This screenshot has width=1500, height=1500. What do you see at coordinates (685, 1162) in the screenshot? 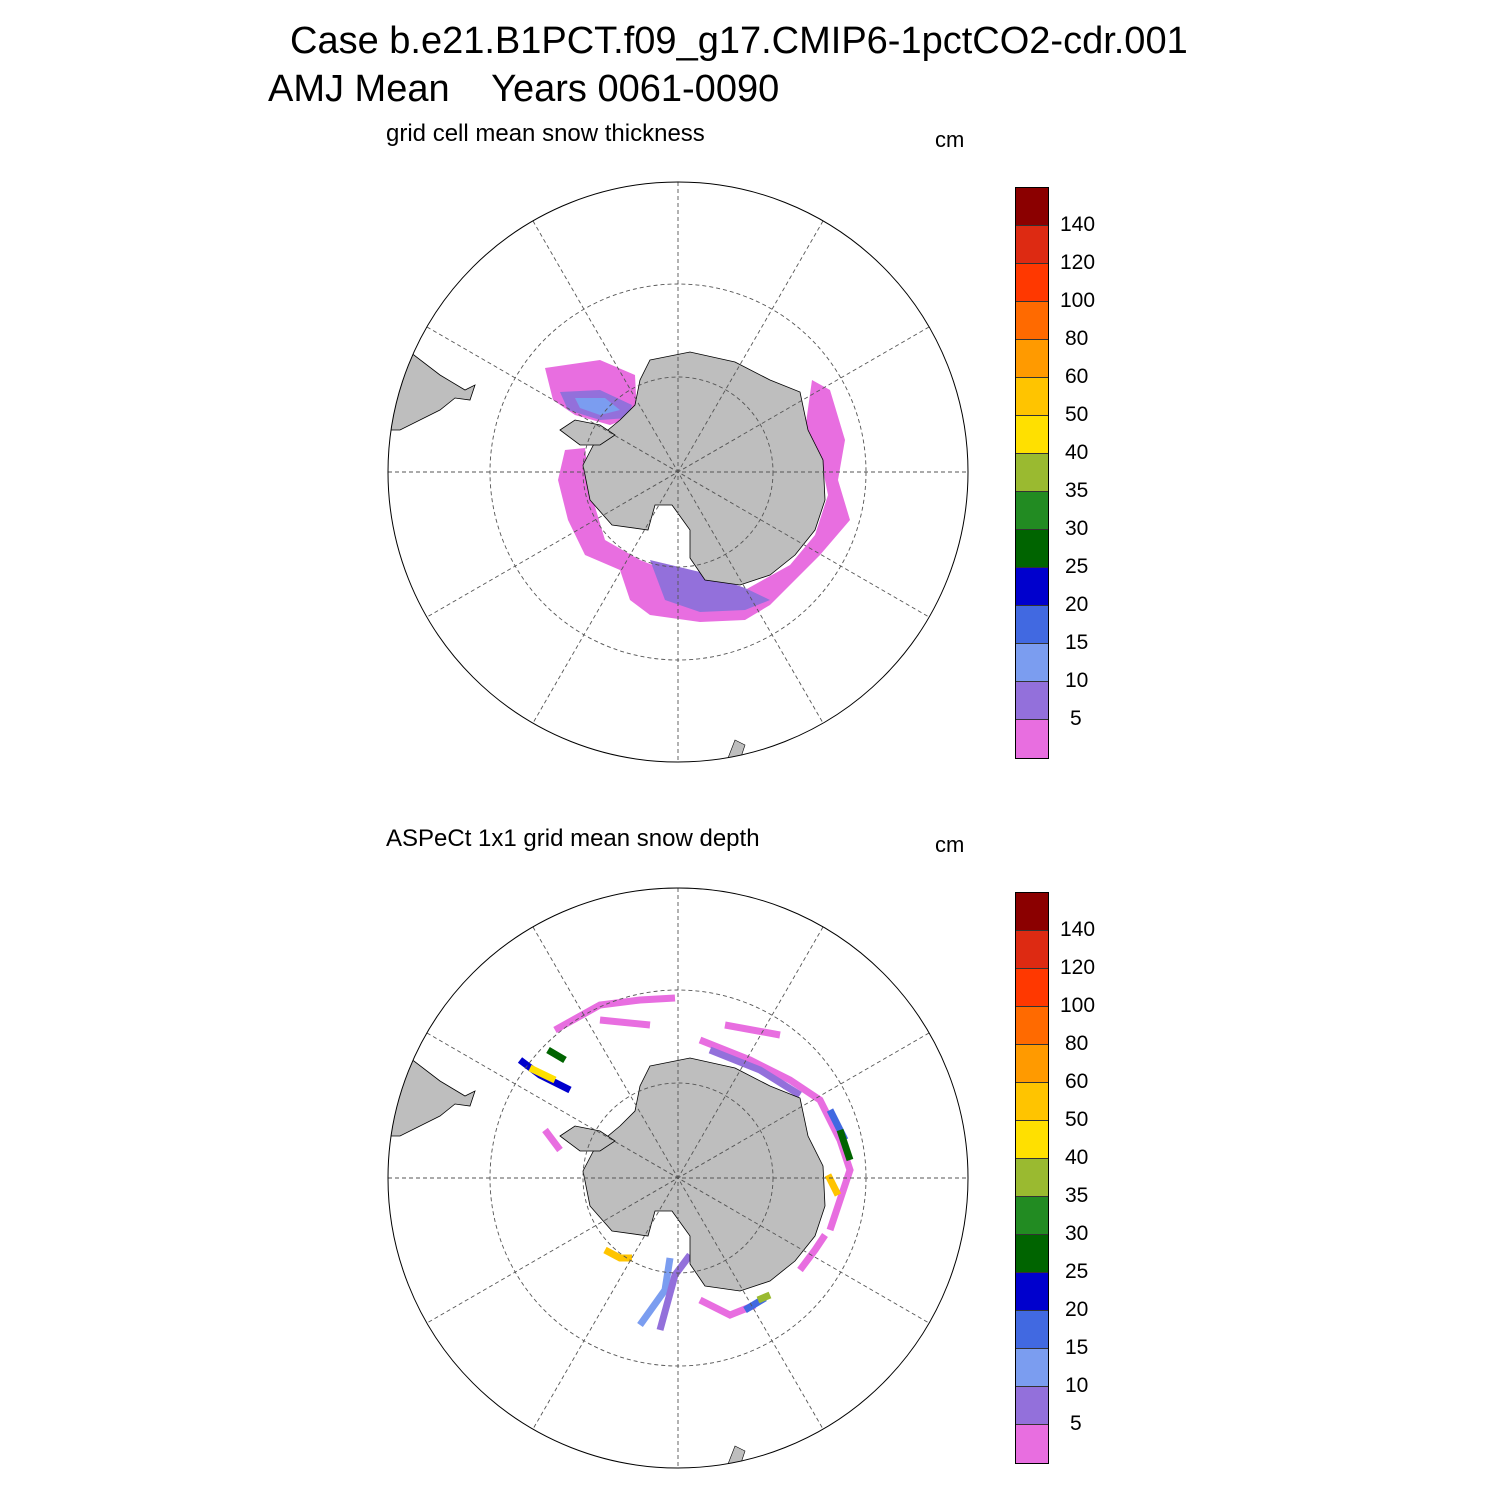
I see `snow-observations-bottom` at bounding box center [685, 1162].